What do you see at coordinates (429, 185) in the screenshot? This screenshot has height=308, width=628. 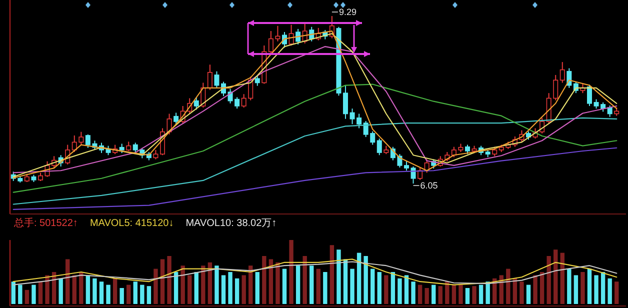 I see `annotation: 6.05` at bounding box center [429, 185].